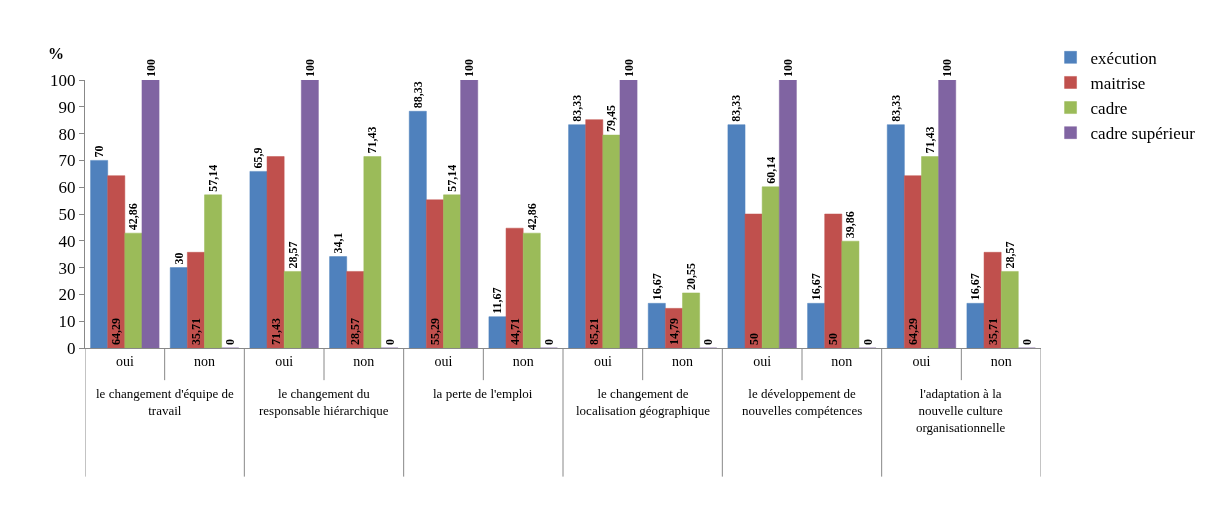 This screenshot has height=511, width=1213. What do you see at coordinates (67, 268) in the screenshot?
I see `y-tick-label: 30` at bounding box center [67, 268].